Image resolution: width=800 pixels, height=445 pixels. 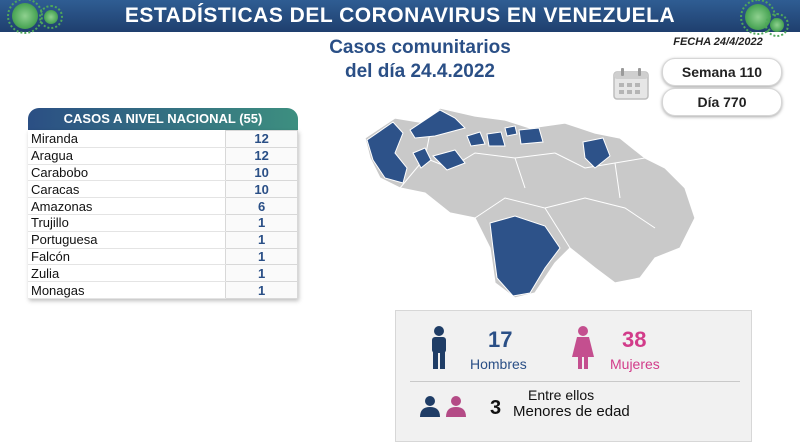 What do you see at coordinates (420, 60) in the screenshot?
I see `subtitle: Casos comunitarios del día 24.4.2022` at bounding box center [420, 60].